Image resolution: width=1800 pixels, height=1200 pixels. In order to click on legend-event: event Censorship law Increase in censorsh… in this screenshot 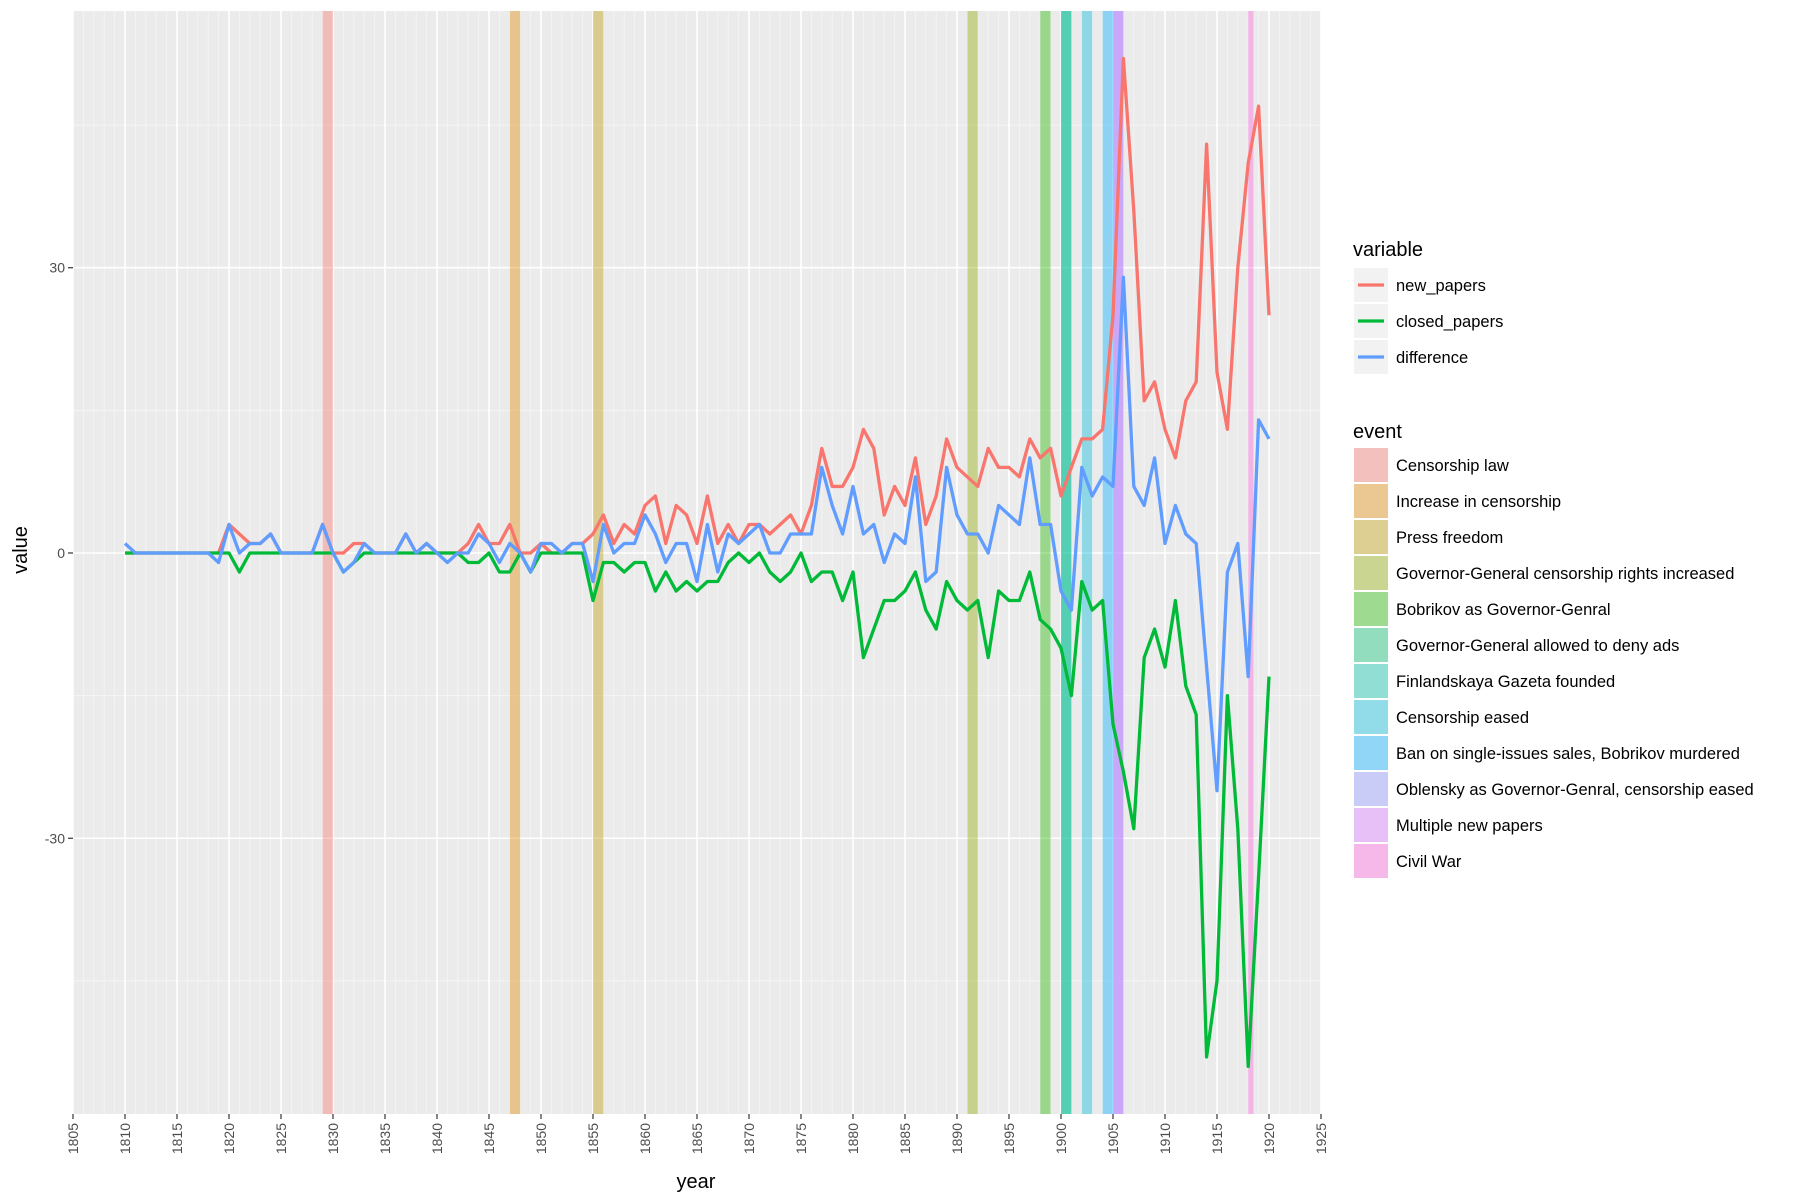, I will do `click(1553, 649)`.